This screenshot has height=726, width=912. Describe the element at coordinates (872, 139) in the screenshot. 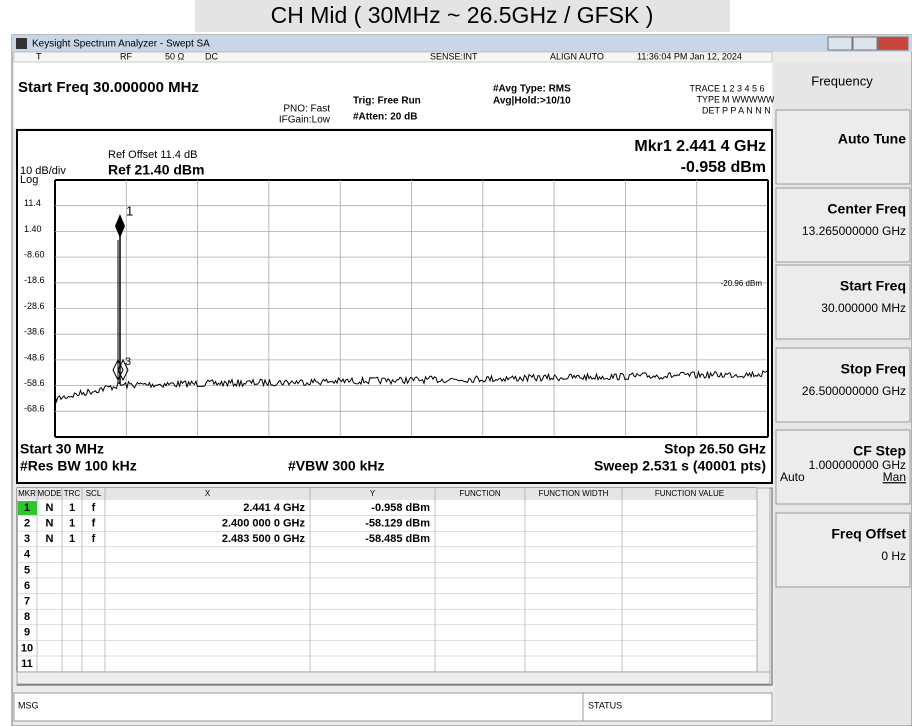

I see `softkey-label: Auto Tune` at that location.